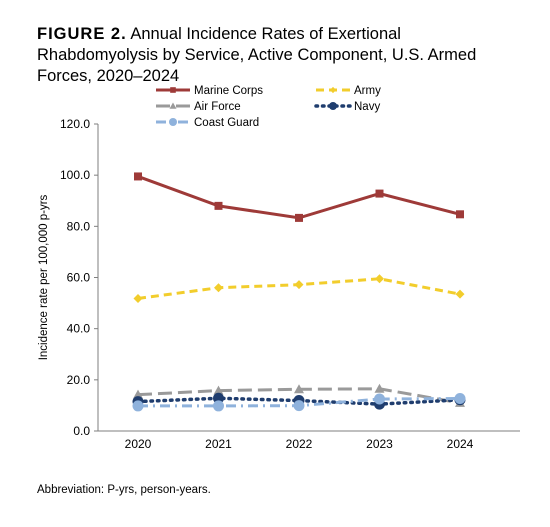  Describe the element at coordinates (79, 226) in the screenshot. I see `y-tick-label: 80.0` at that location.